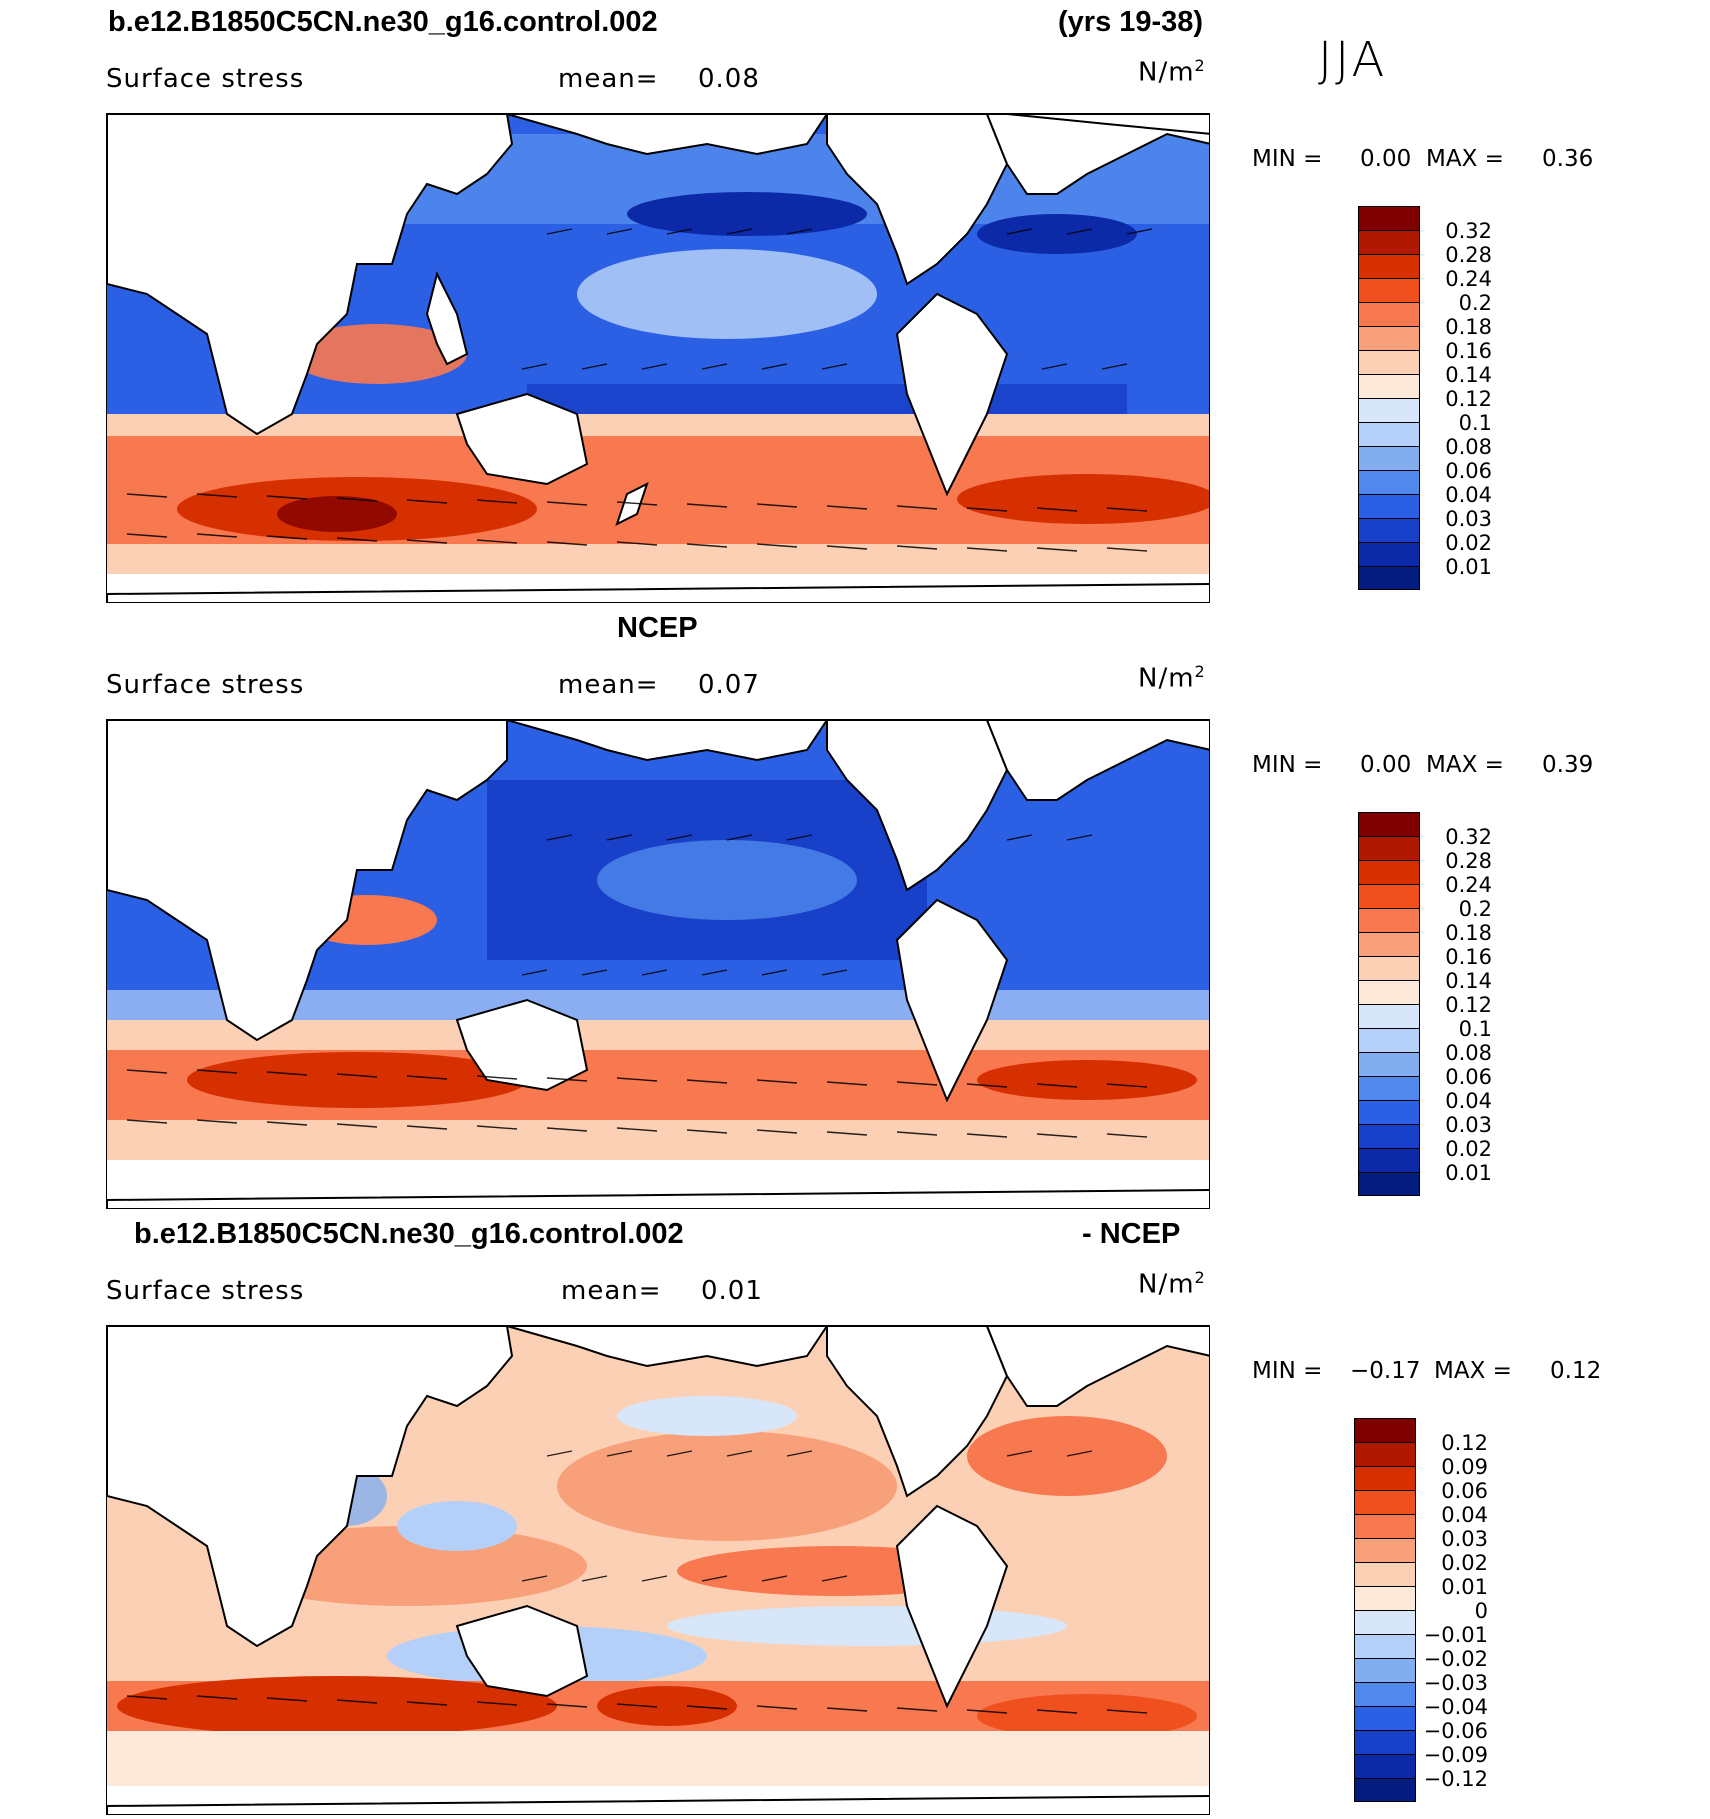 This screenshot has height=1819, width=1710. What do you see at coordinates (1131, 22) in the screenshot?
I see `panel1-title-years: (yrs 19-38)` at bounding box center [1131, 22].